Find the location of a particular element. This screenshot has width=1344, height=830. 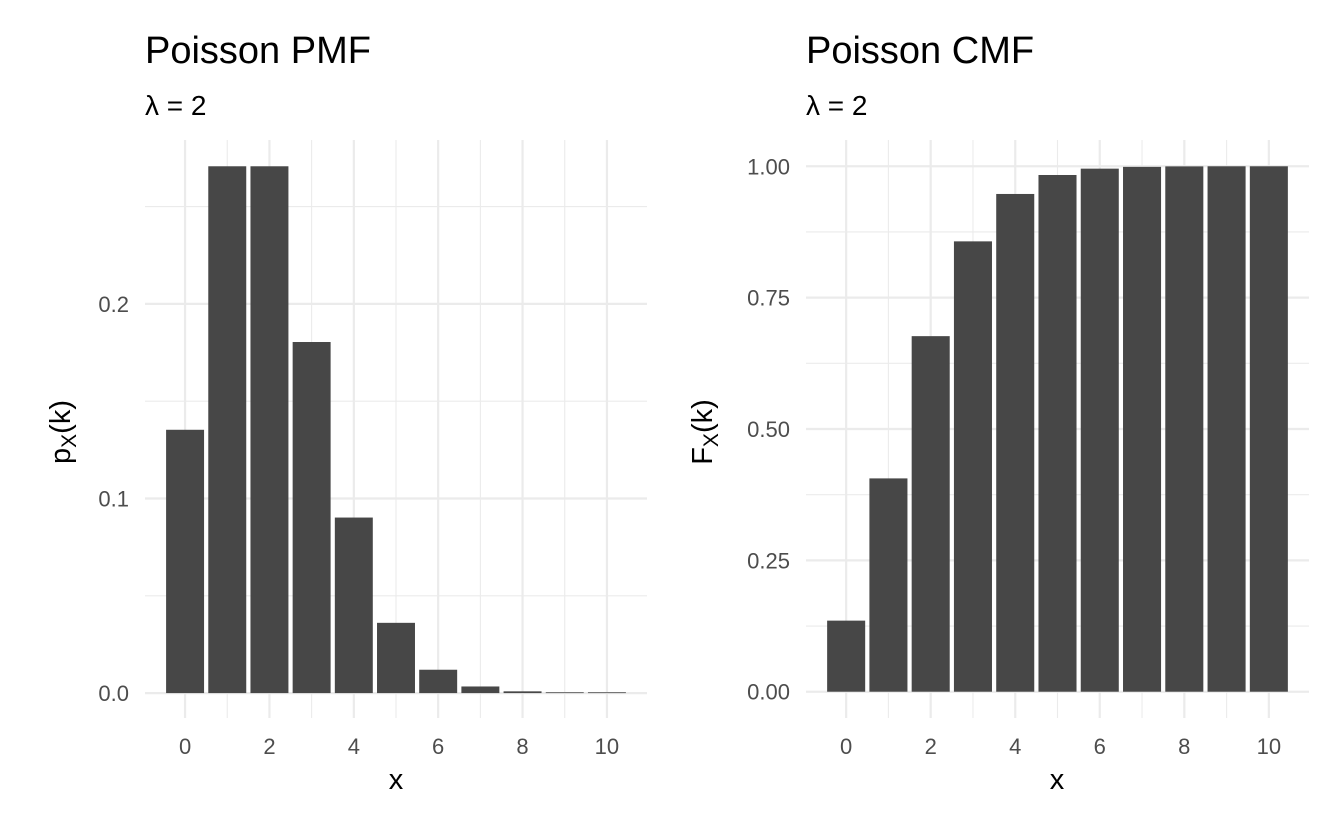

cmf-y-tick-label: 0.25 is located at coordinates (768, 560).